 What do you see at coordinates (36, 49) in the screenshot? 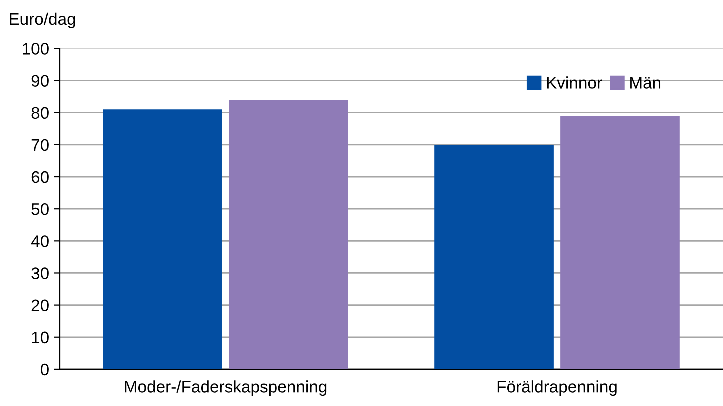
I see `y-tick-label: 100` at bounding box center [36, 49].